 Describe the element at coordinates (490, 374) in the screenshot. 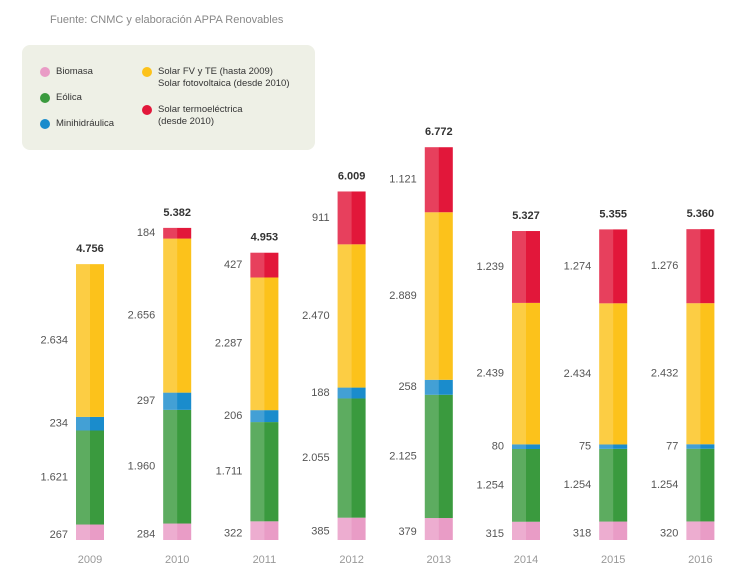

I see `value-label: 2.439` at that location.